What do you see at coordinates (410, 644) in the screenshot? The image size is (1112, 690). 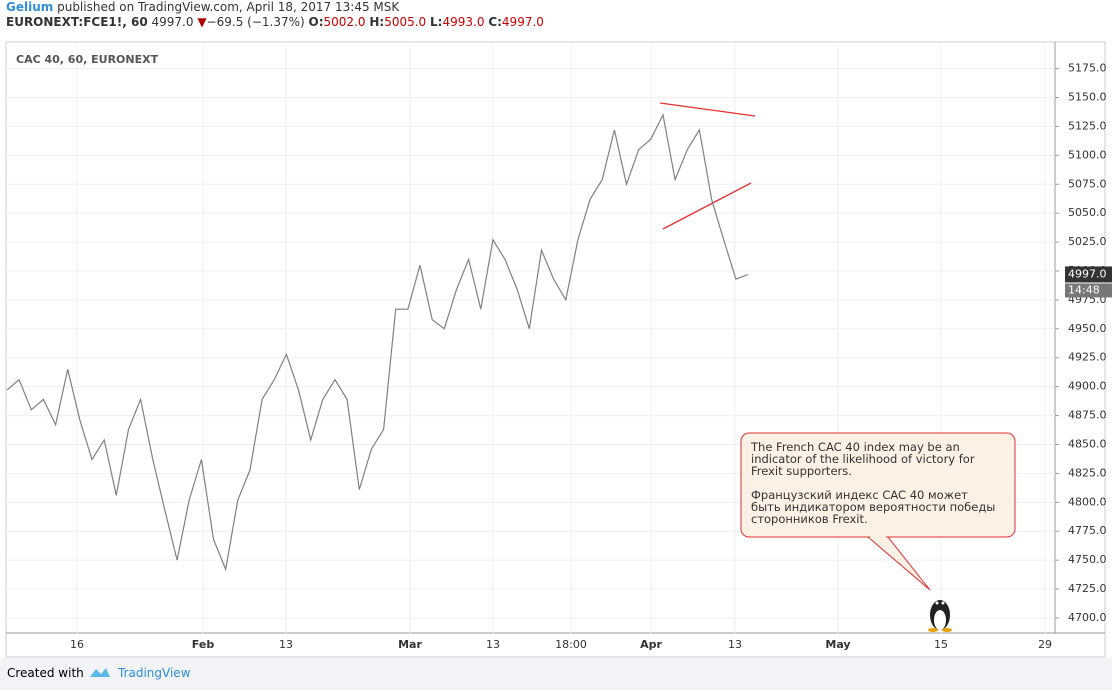 I see `x-tick-label: Mar` at bounding box center [410, 644].